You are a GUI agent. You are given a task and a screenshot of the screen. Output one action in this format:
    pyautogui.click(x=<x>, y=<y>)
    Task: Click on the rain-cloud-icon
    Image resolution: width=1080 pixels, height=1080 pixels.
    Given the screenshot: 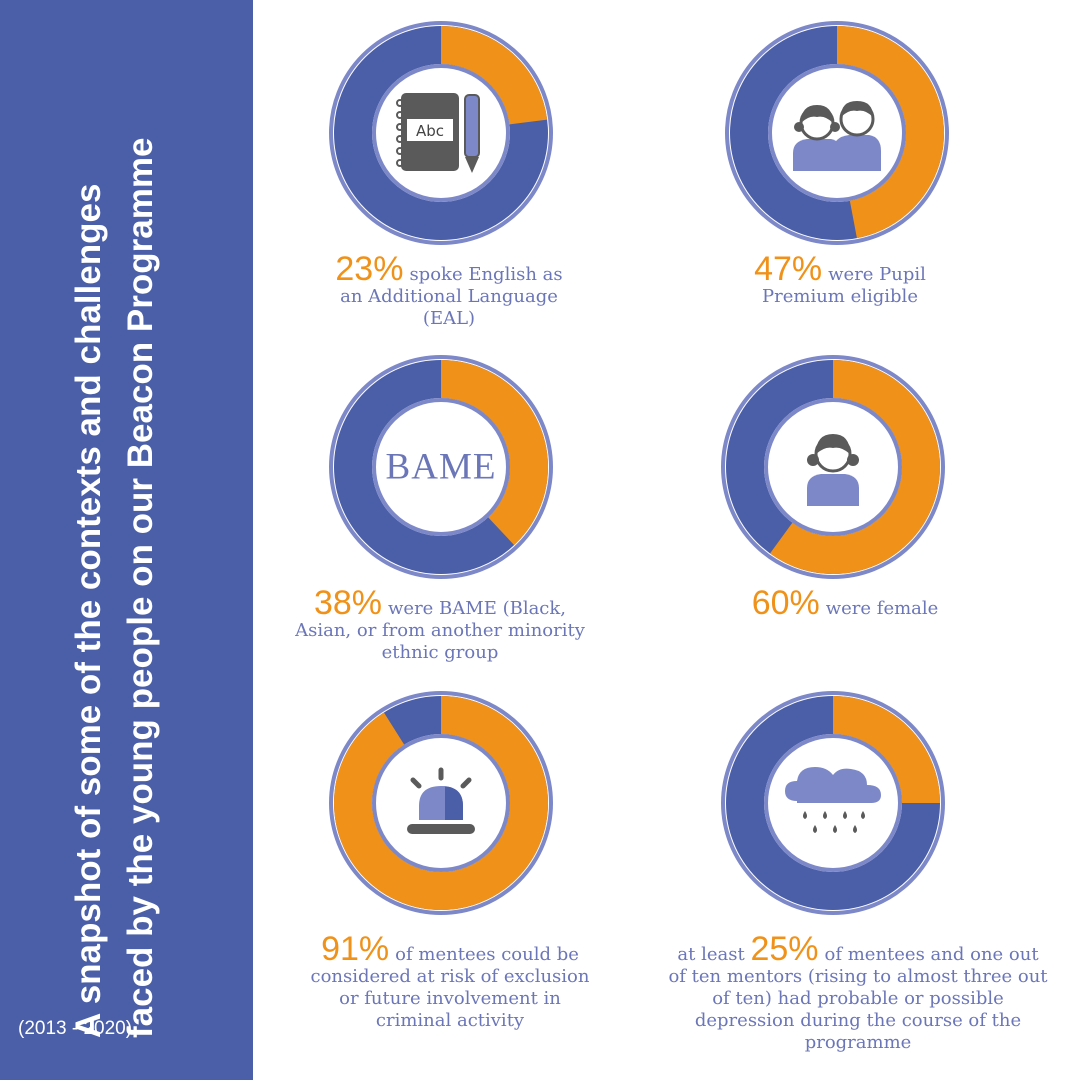 What is the action you would take?
    pyautogui.click(x=833, y=803)
    